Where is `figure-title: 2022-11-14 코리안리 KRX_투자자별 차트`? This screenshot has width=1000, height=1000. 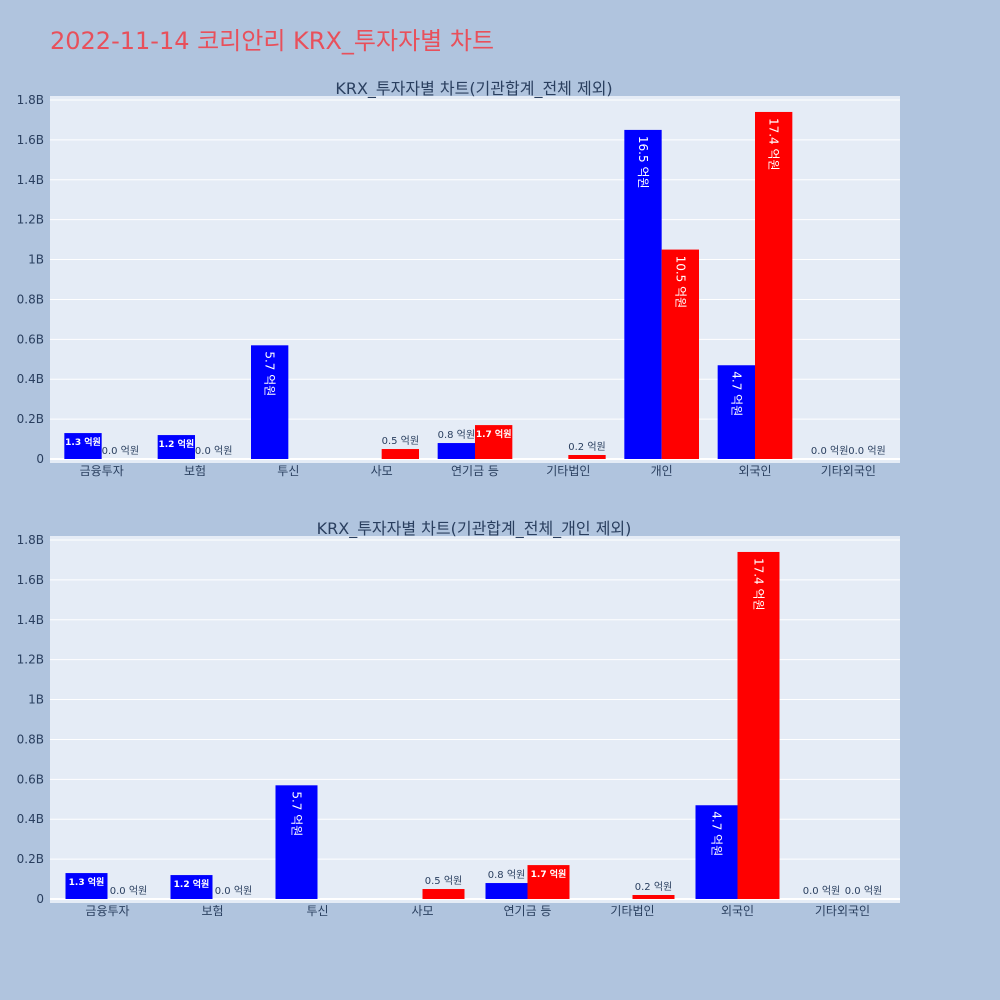
figure-title: 2022-11-14 코리안리 KRX_투자자별 차트 is located at coordinates (272, 41).